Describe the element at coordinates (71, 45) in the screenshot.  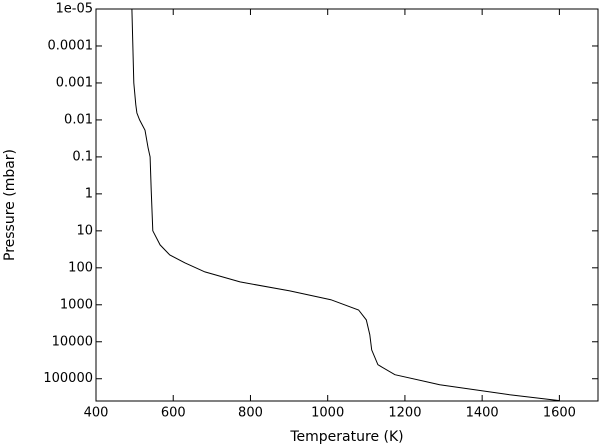
I see `y-tick-label: 0.0001` at that location.